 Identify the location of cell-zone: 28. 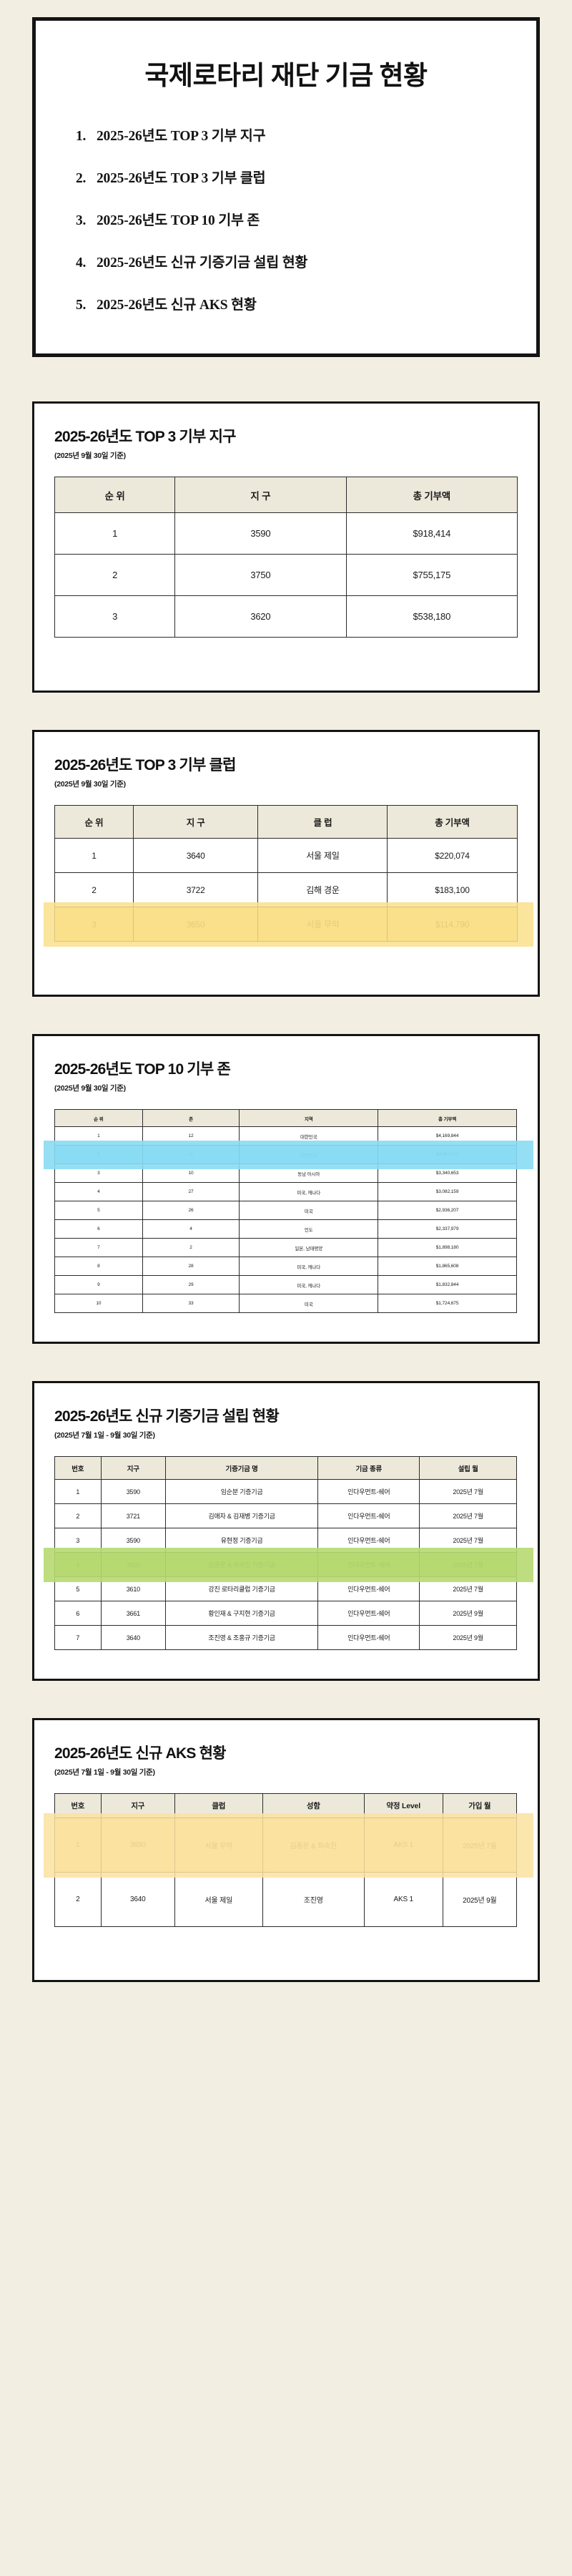
(191, 1266).